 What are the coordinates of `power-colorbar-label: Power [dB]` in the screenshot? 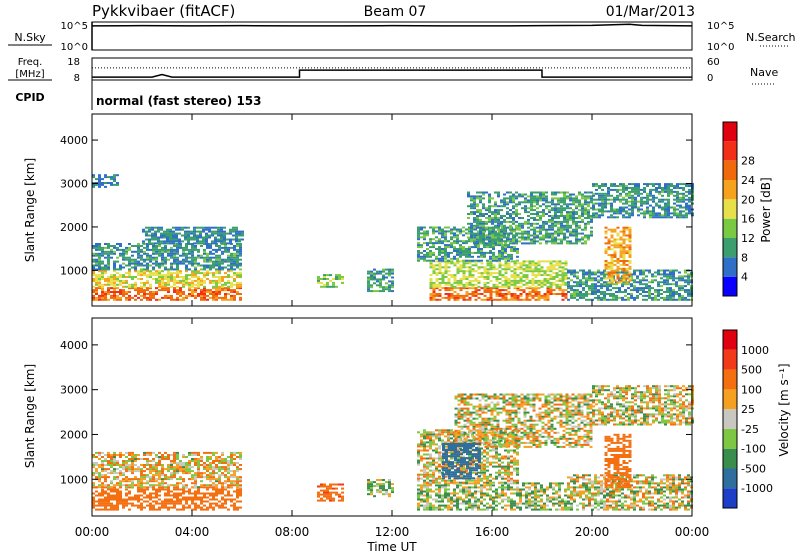 It's located at (766, 209).